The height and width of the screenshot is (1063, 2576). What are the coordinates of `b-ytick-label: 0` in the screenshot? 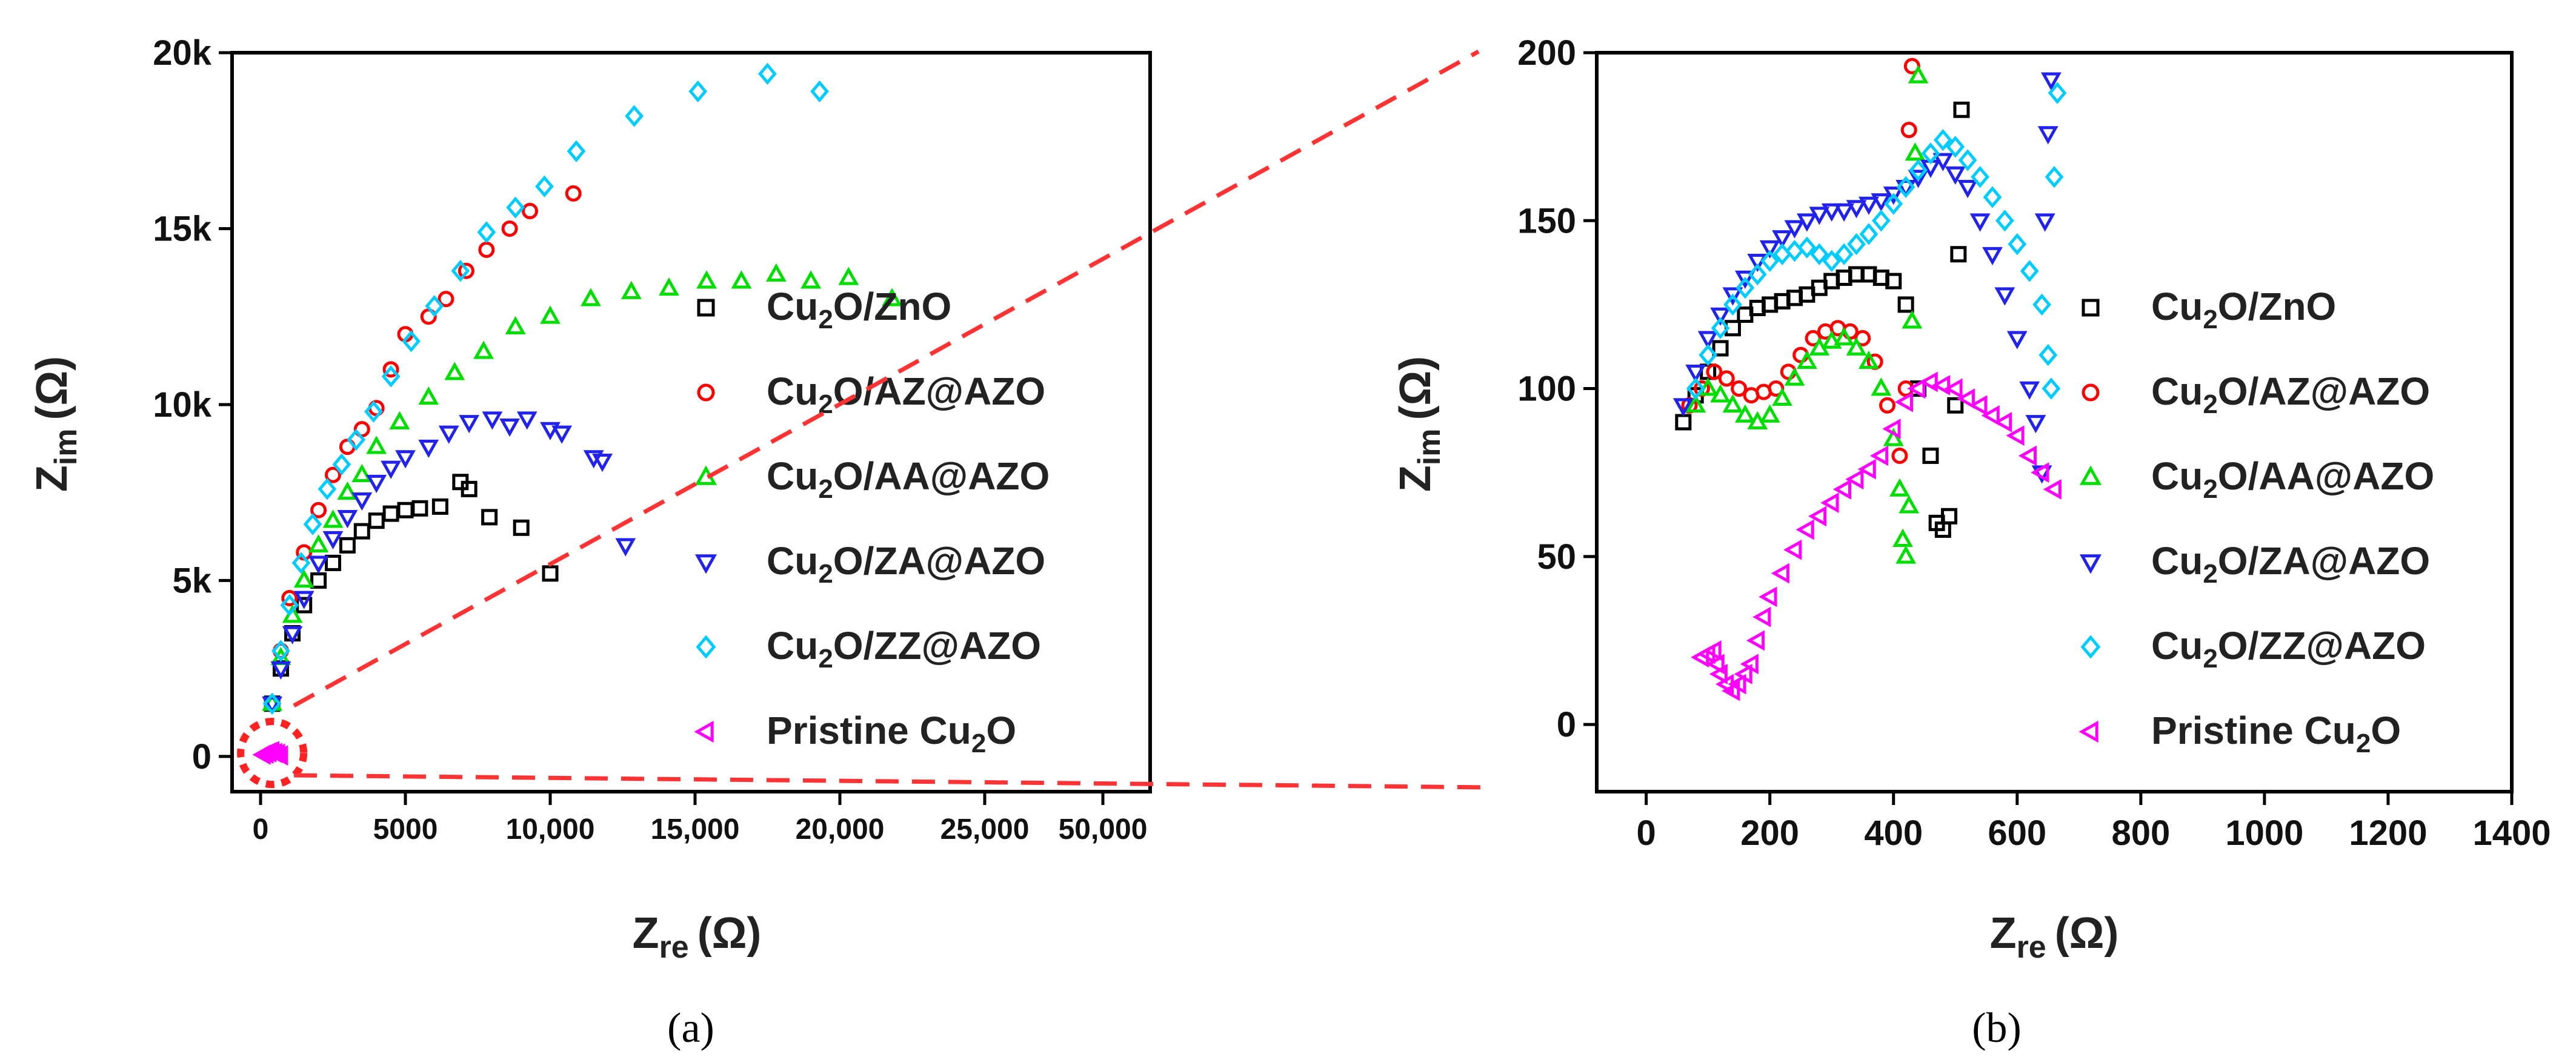 It's located at (1566, 724).